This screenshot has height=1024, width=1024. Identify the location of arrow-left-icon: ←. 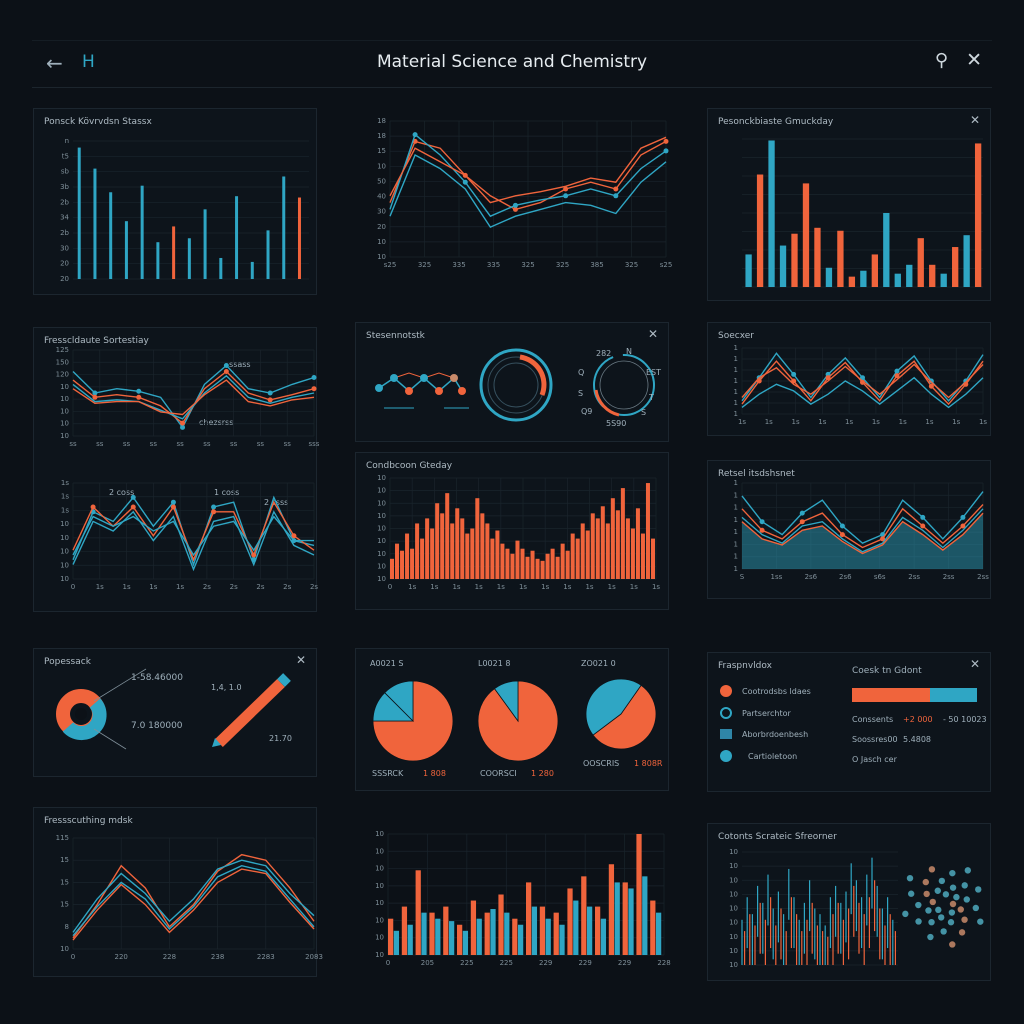
(54, 63).